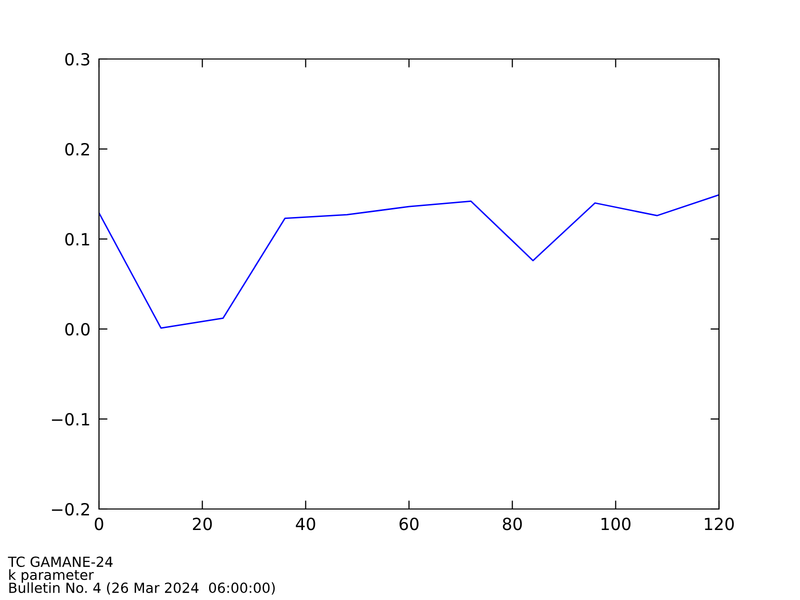 The image size is (800, 600). Describe the element at coordinates (616, 524) in the screenshot. I see `x-tick-label: 100` at that location.